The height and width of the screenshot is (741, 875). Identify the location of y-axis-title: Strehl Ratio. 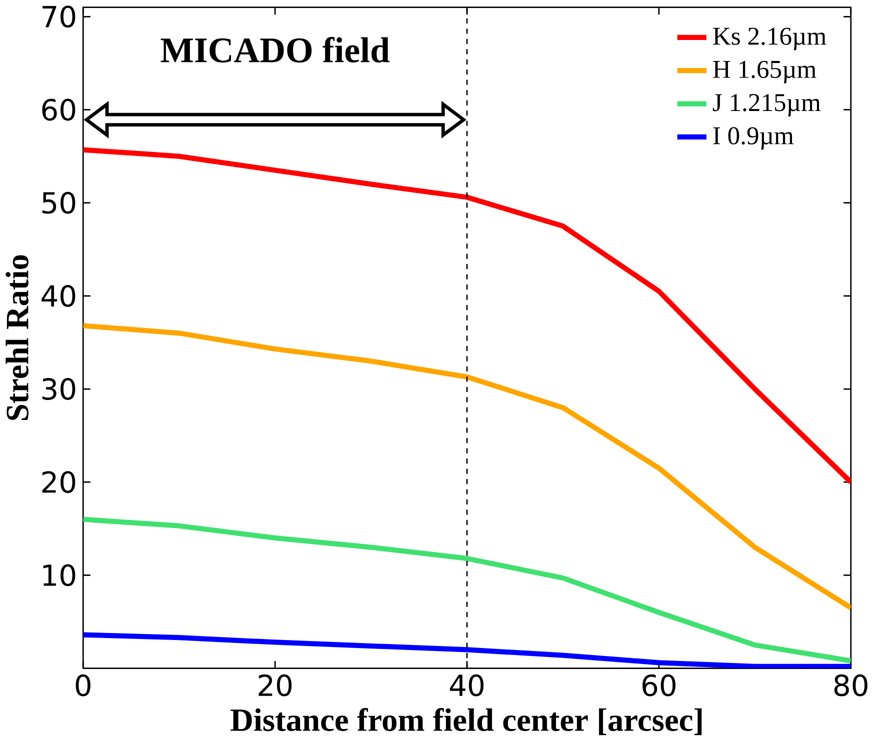
(17, 337).